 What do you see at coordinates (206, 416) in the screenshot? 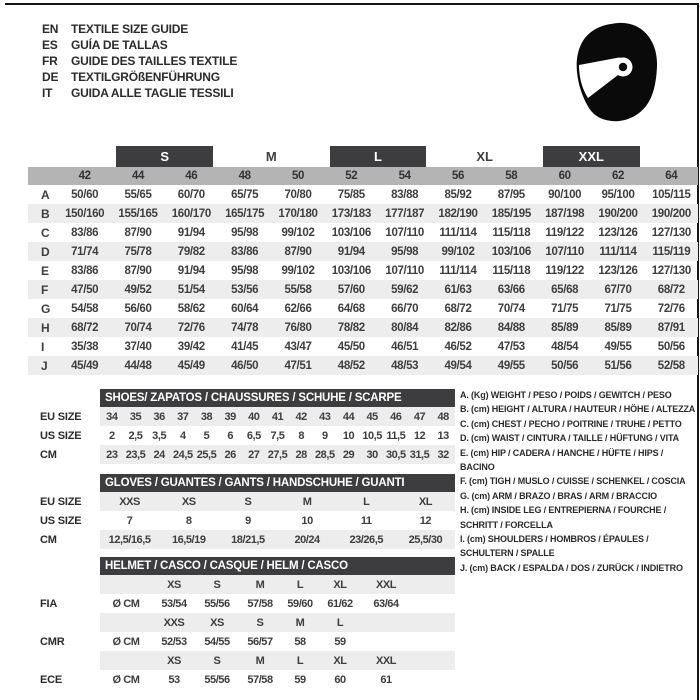
I see `value-cell: 38` at bounding box center [206, 416].